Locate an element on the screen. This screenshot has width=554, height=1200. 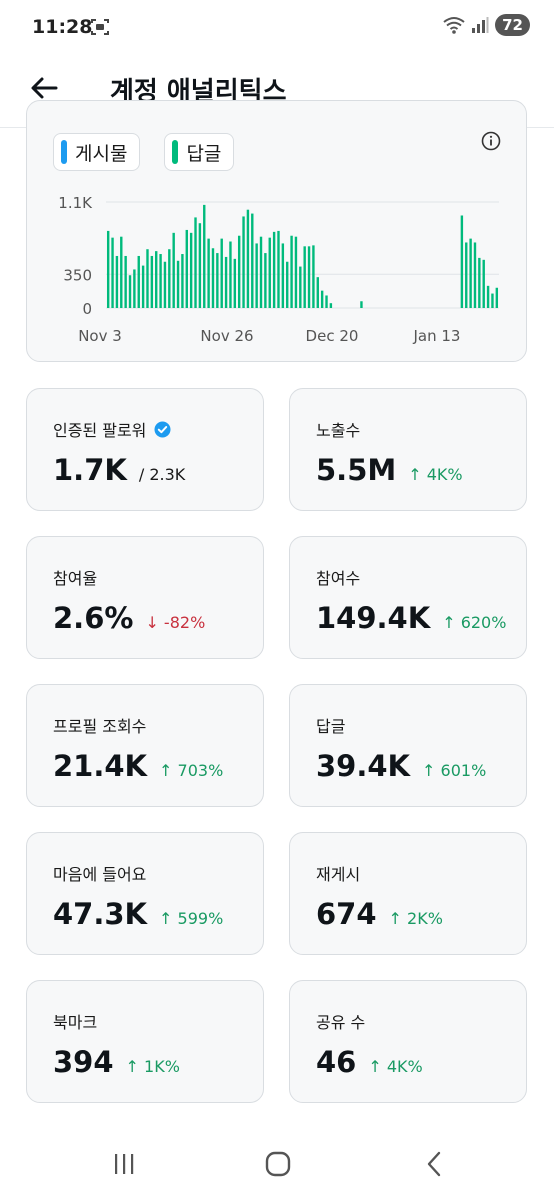
stat-card-verified-followers: 인증된 팔로워 1.7K / 2.3K is located at coordinates (145, 449).